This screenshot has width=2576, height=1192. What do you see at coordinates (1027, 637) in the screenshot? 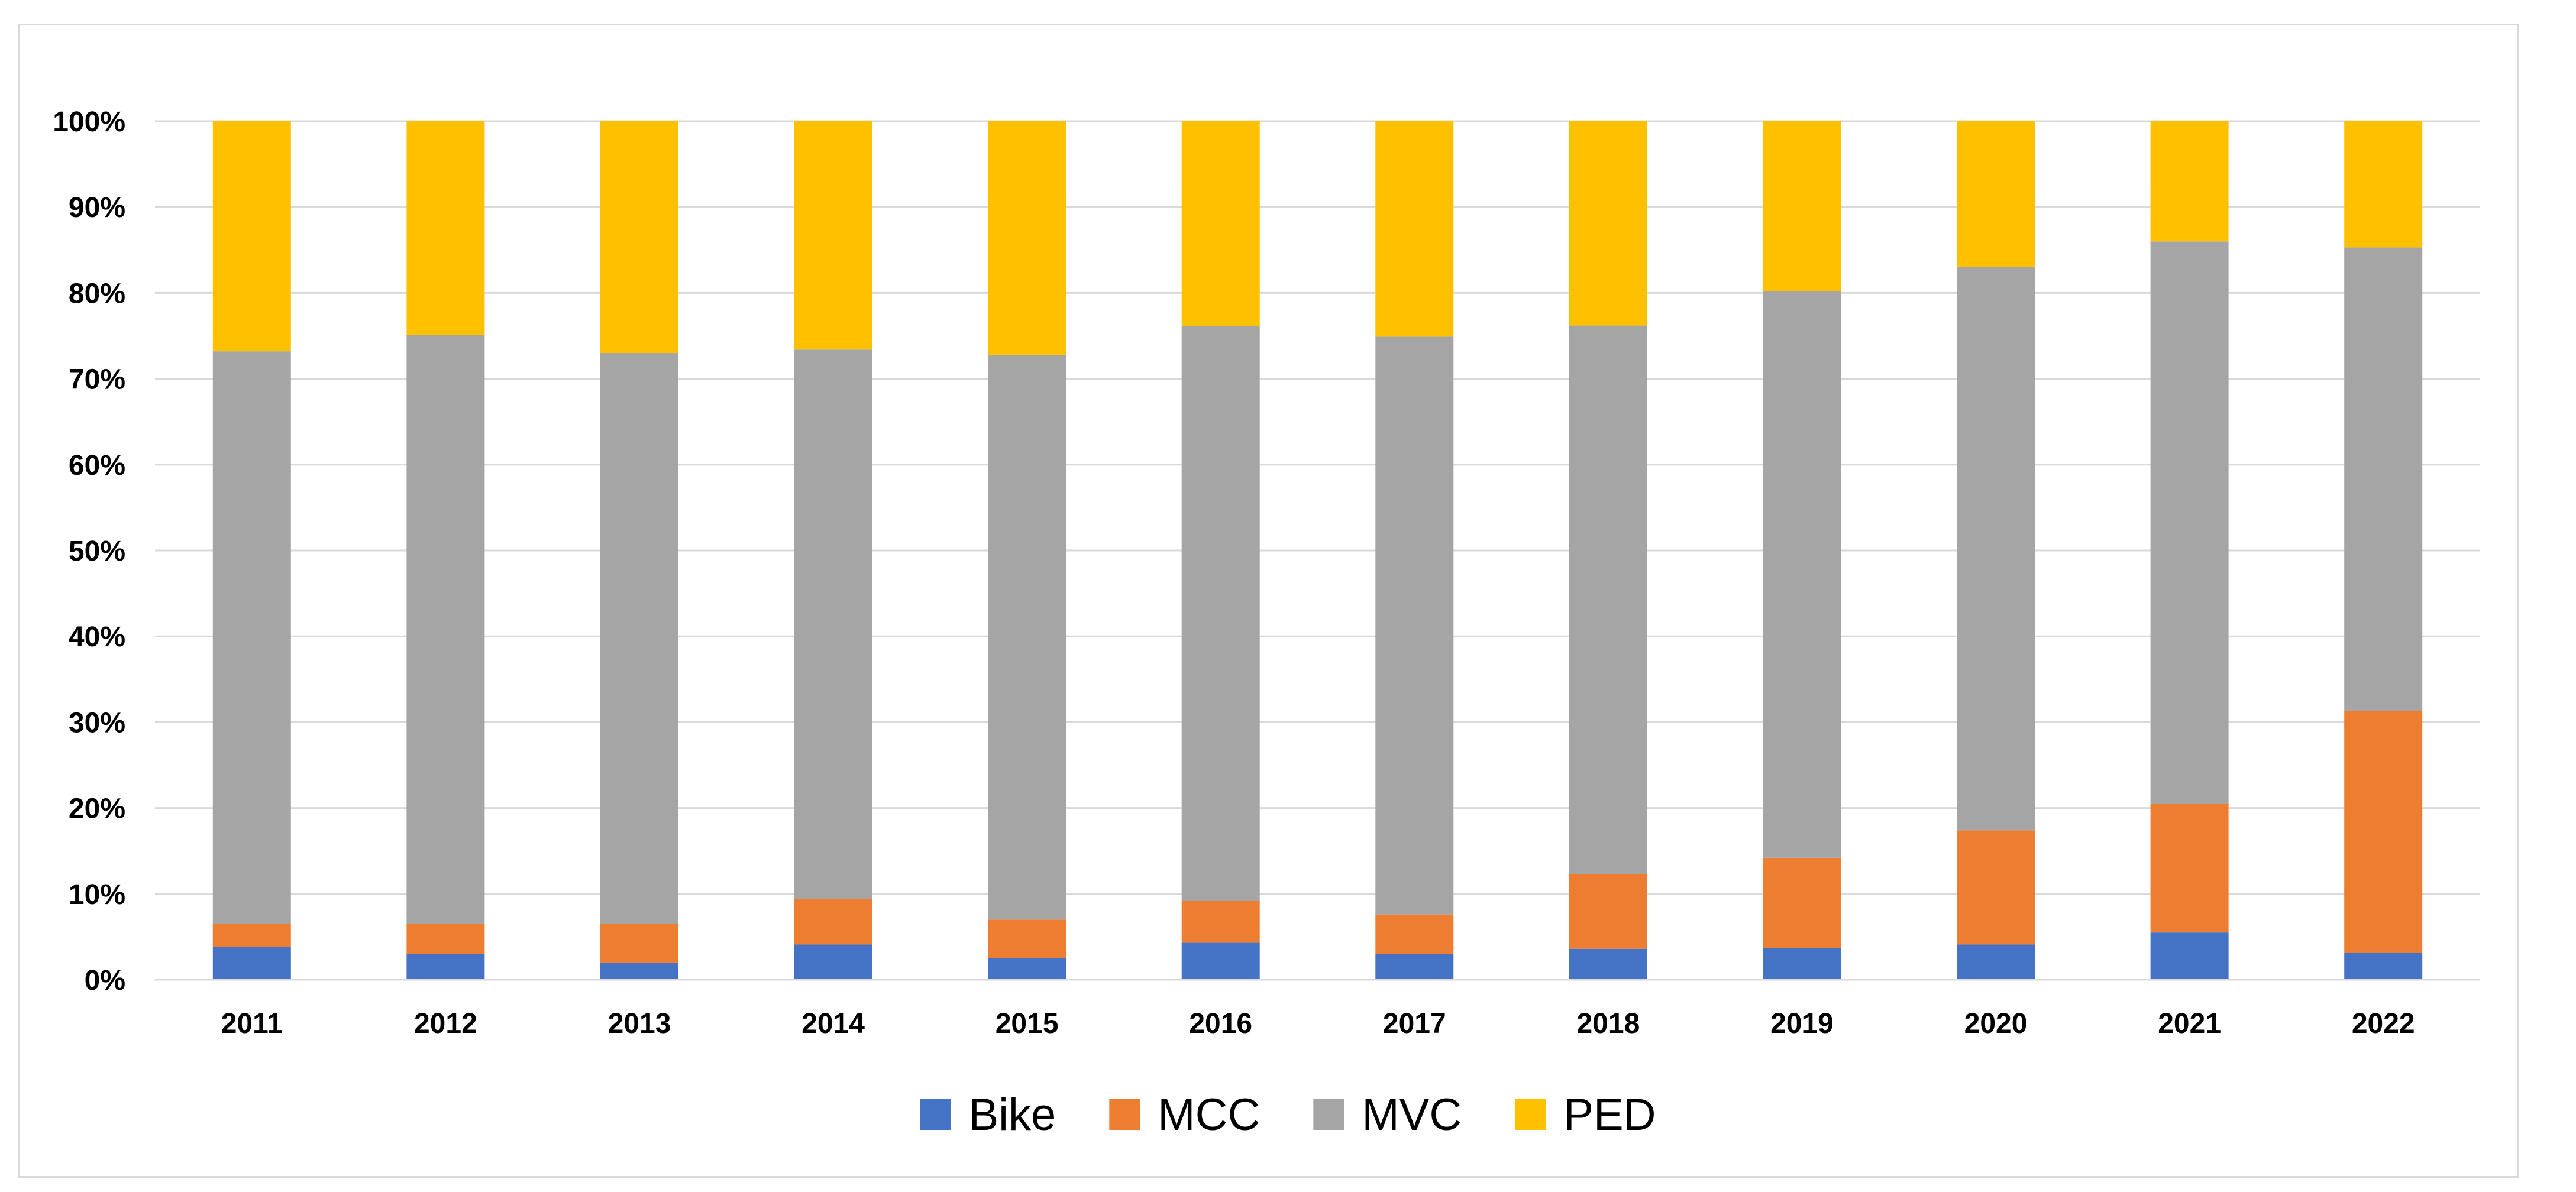
I see `bar-mvc-2015` at bounding box center [1027, 637].